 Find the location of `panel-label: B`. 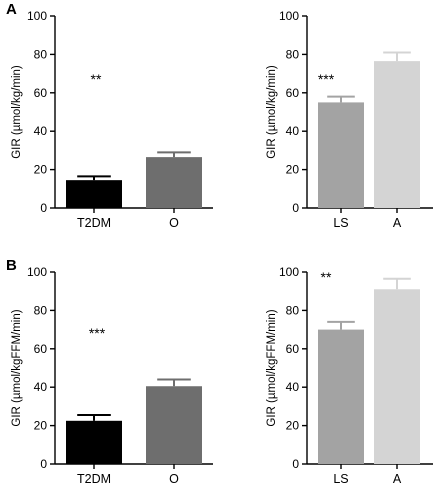

panel-label: B is located at coordinates (11, 265).